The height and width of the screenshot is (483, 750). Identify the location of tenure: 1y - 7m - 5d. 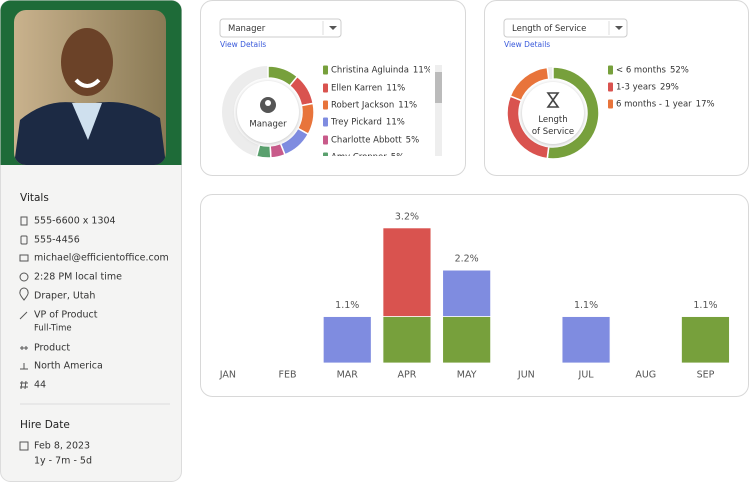
(63, 461).